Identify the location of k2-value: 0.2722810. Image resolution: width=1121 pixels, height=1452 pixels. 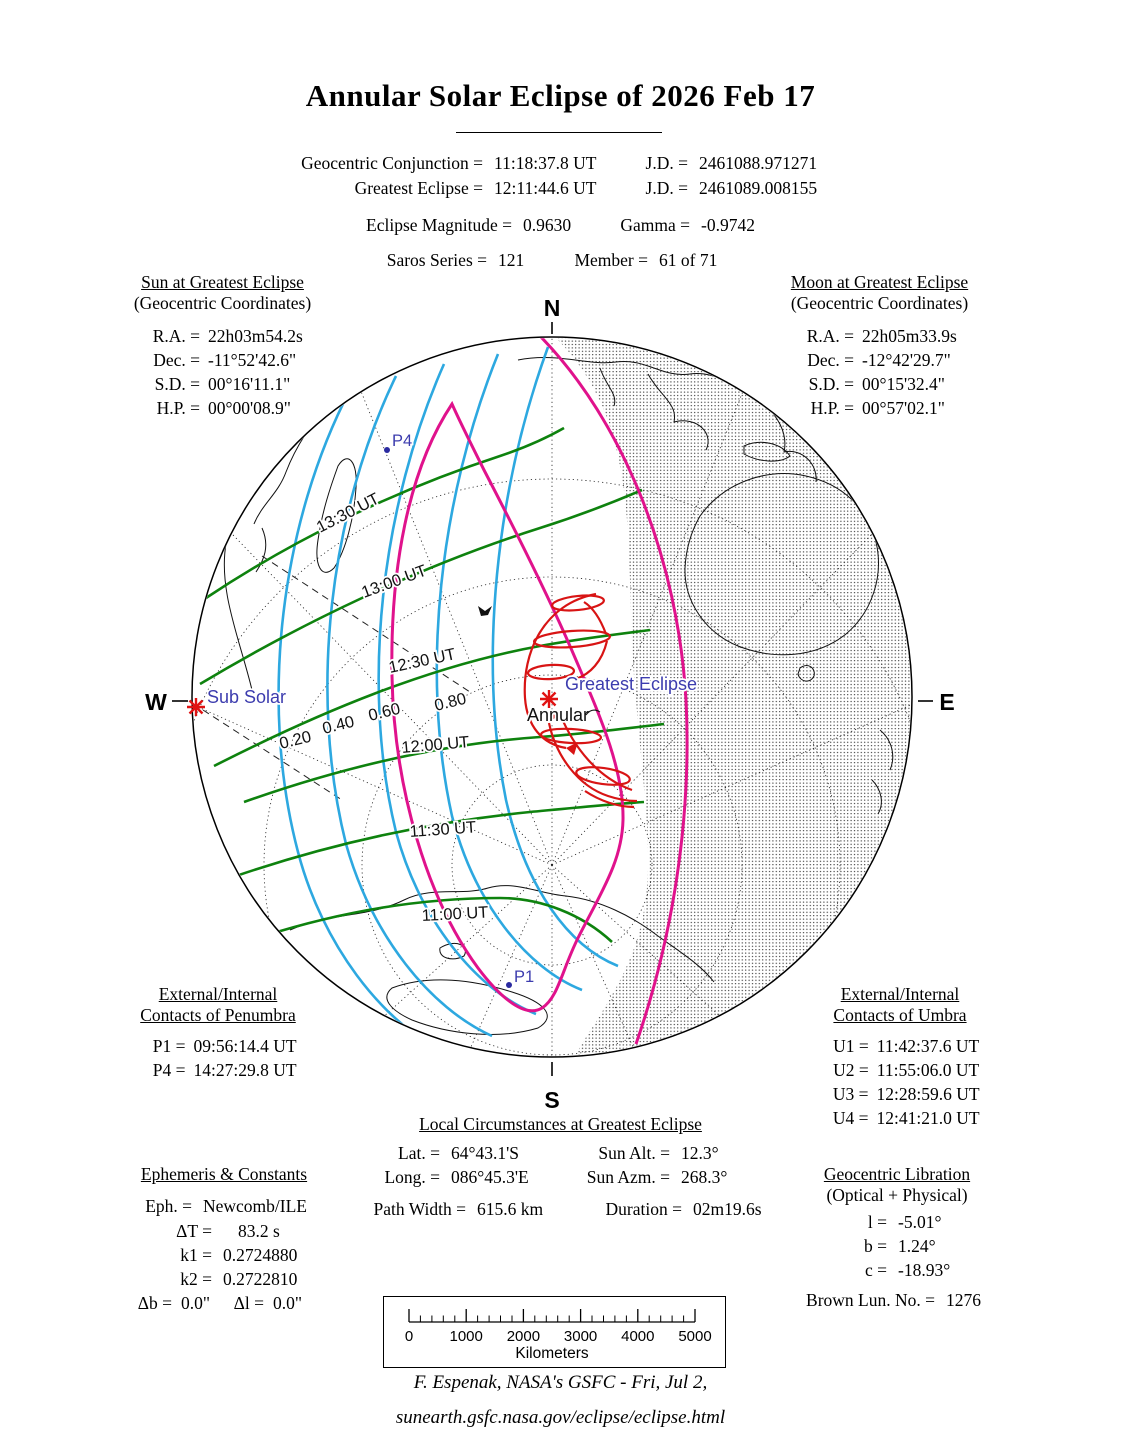
(260, 1279).